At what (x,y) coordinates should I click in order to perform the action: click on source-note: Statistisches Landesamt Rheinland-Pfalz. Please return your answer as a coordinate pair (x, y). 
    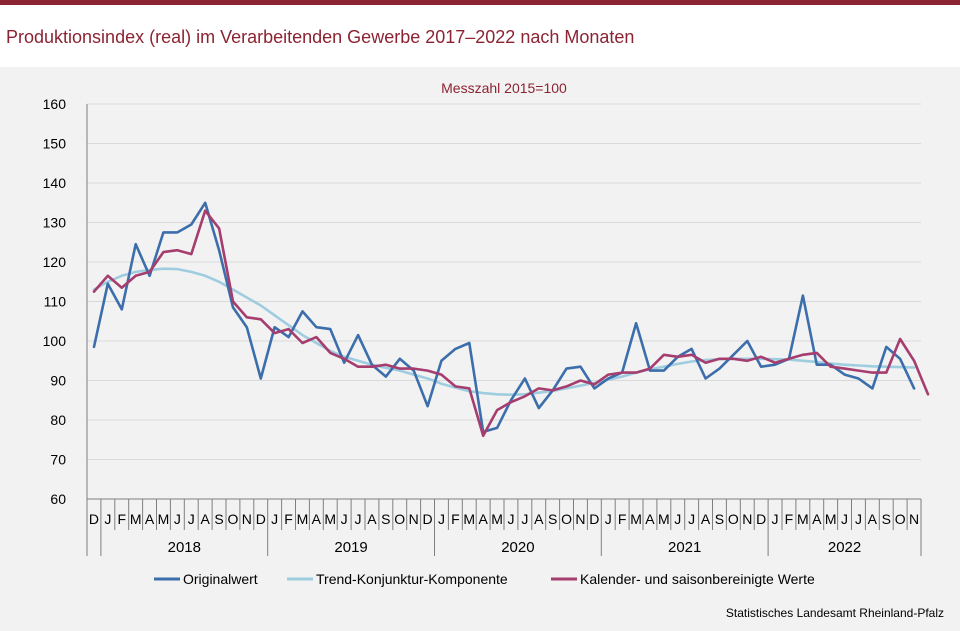
    Looking at the image, I should click on (834, 613).